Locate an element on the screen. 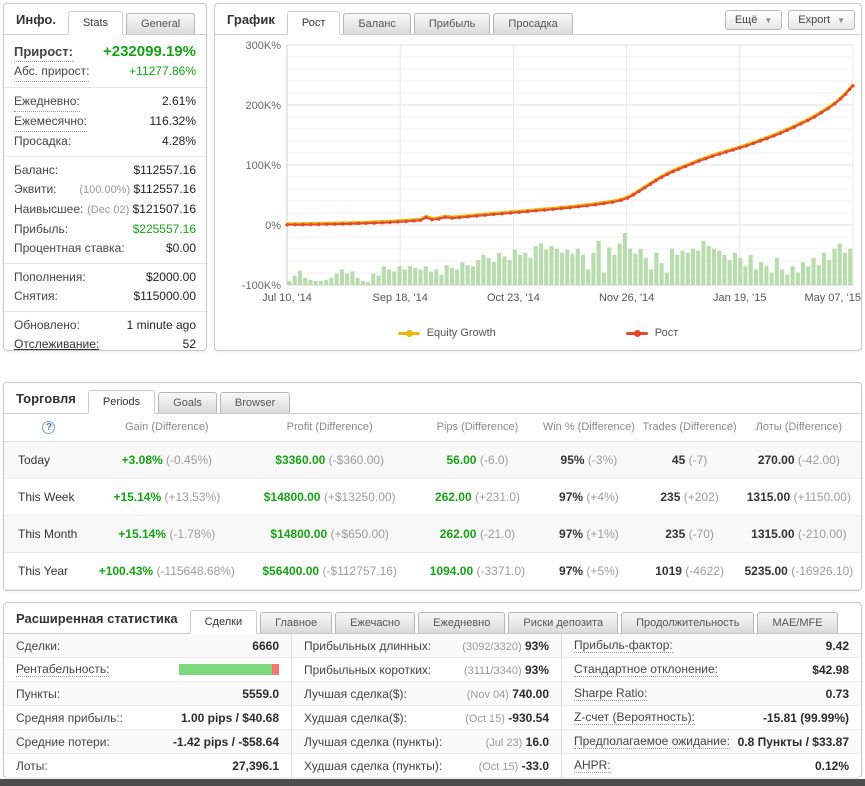 This screenshot has width=865, height=786. export-button: Export ▼ is located at coordinates (821, 20).